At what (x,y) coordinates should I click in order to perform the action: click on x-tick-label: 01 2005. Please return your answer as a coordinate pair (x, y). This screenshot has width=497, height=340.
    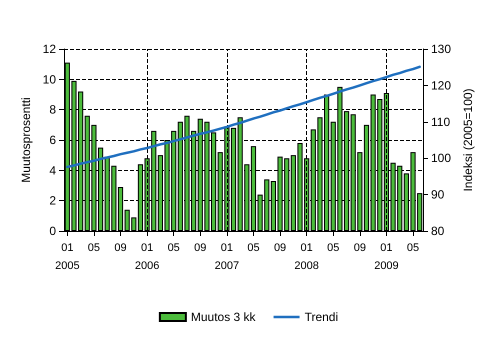
    Looking at the image, I should click on (67, 257).